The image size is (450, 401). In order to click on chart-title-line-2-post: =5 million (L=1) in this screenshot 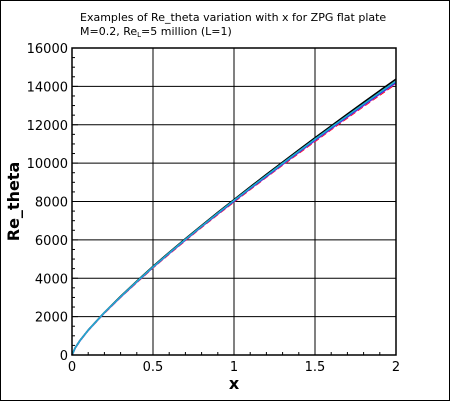, I will do `click(186, 31)`.